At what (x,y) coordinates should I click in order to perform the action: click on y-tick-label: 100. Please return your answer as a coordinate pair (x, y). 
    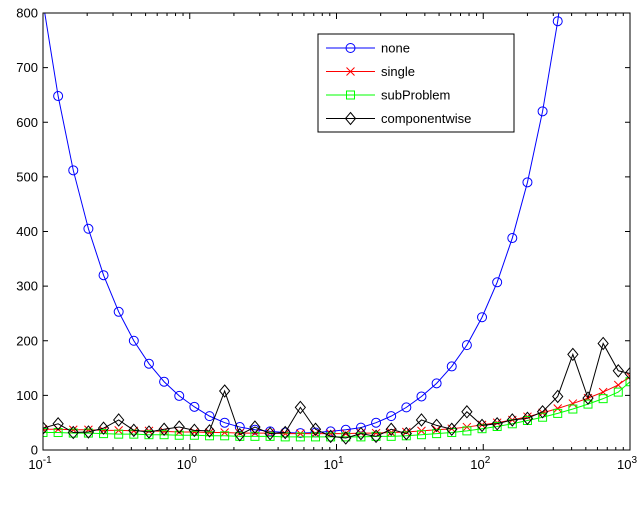
    Looking at the image, I should click on (27, 395).